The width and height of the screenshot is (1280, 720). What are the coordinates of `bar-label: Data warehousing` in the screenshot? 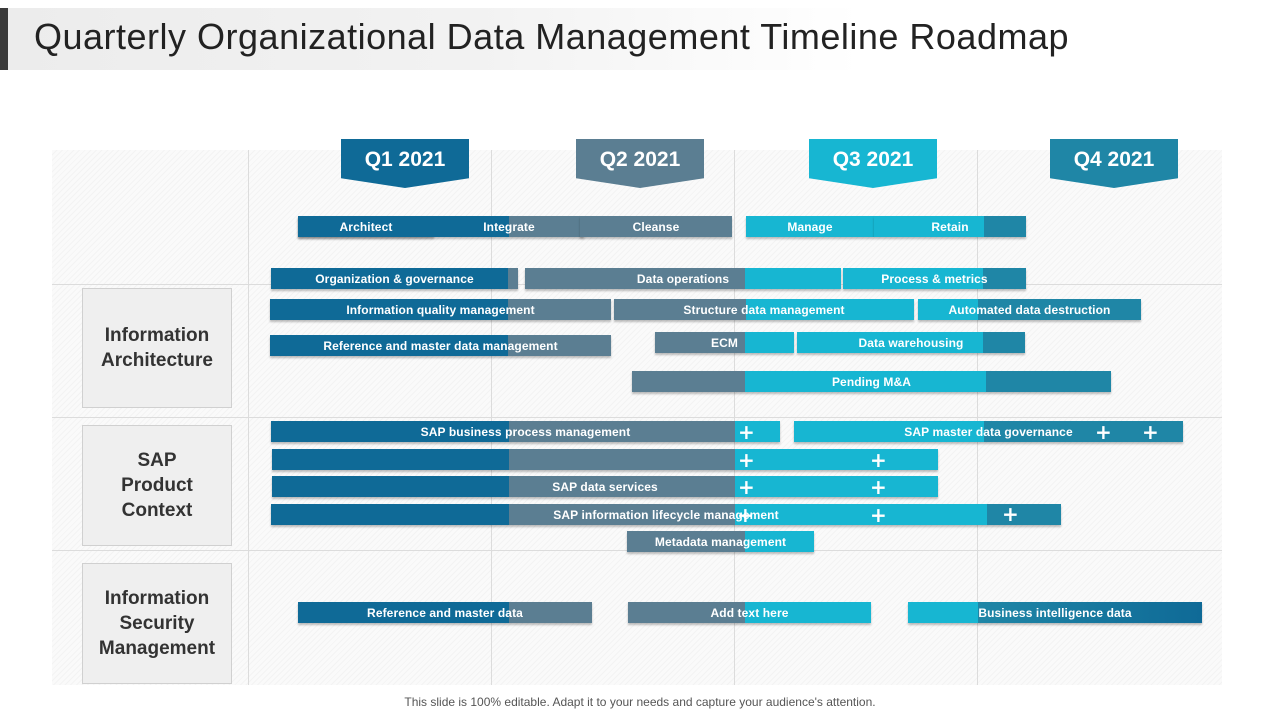 It's located at (911, 342).